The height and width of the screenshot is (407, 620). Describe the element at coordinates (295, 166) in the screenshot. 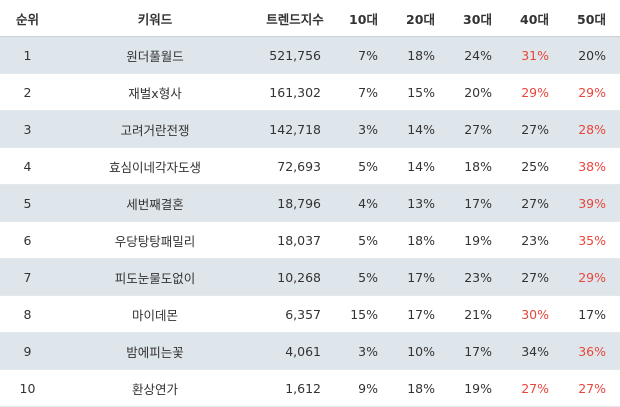

I see `table-cell: 72,693` at that location.